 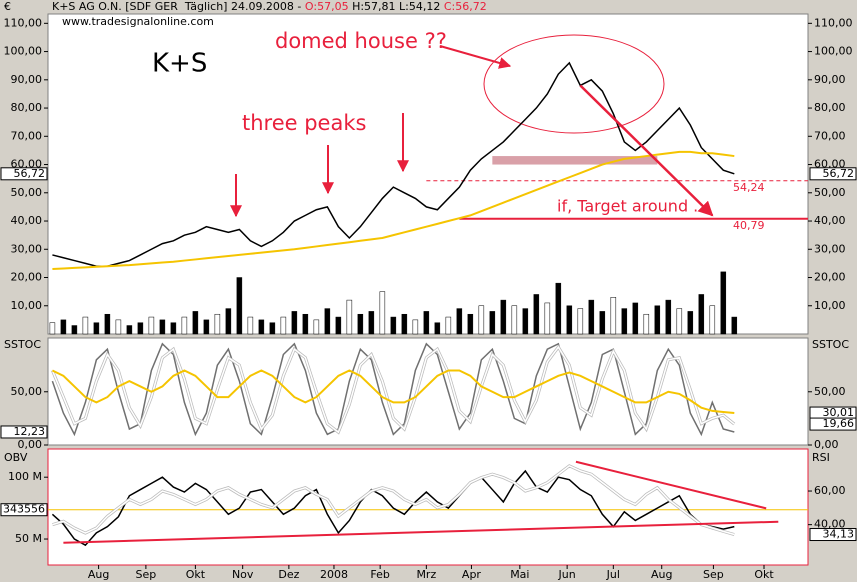 I want to click on value-tag: 30,01, so click(x=839, y=412).